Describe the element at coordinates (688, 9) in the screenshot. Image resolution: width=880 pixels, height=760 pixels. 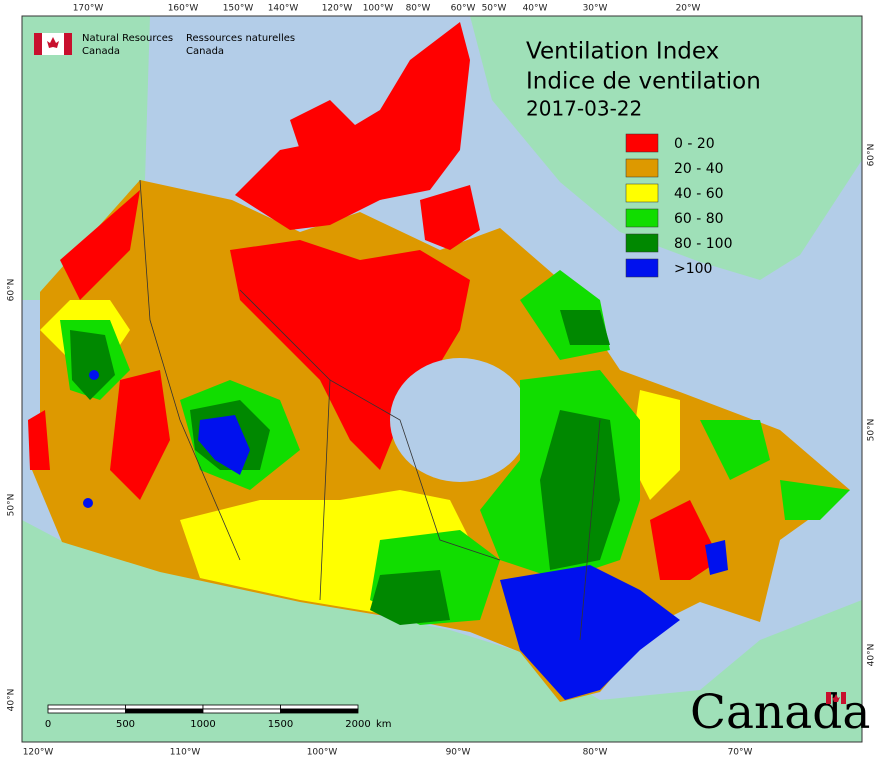
I see `longitude-label: 20°W` at that location.